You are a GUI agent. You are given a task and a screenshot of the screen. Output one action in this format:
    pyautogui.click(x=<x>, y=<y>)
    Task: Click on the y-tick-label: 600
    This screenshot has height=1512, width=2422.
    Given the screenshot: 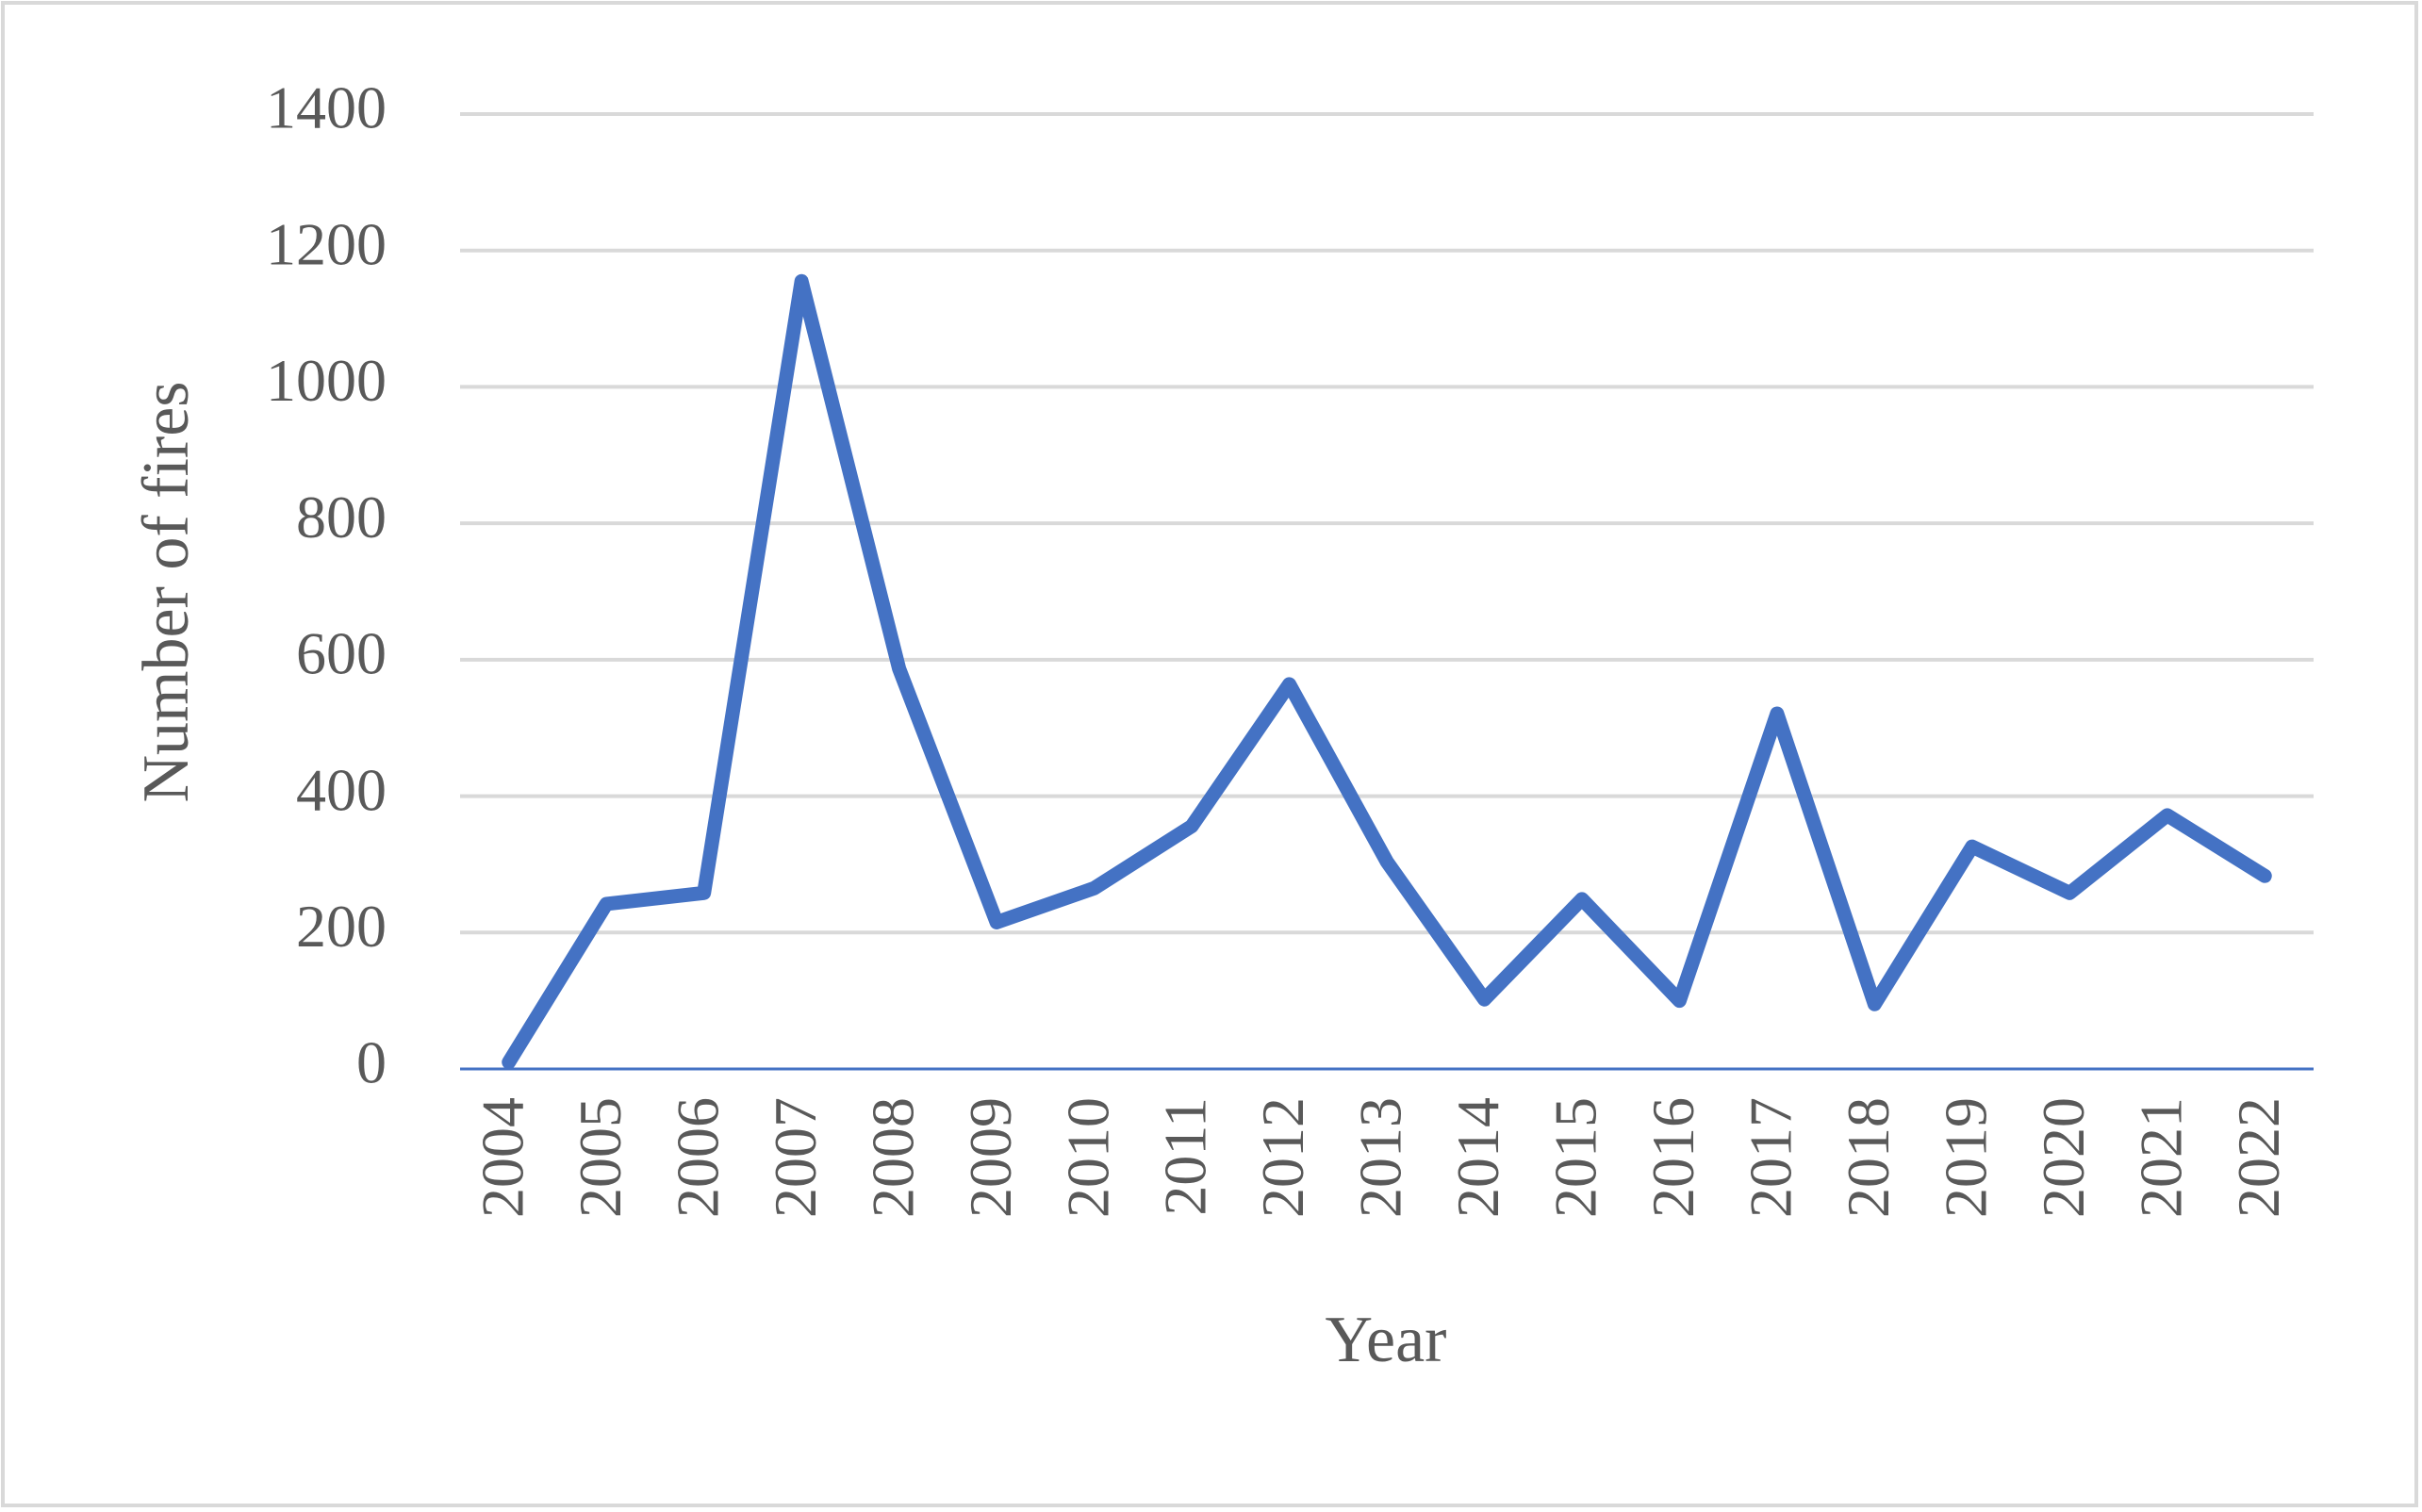 What is the action you would take?
    pyautogui.click(x=341, y=653)
    